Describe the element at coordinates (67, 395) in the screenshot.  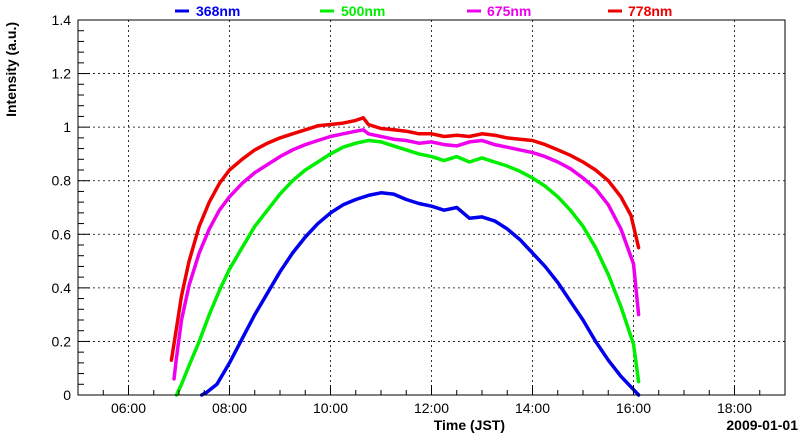
I see `y-tick-label: 0` at that location.